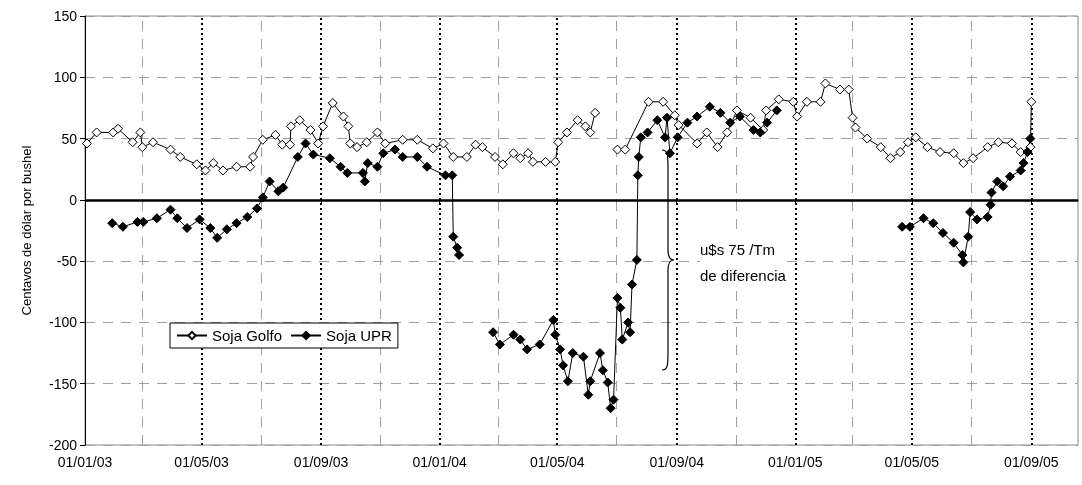  I want to click on y-axis-title: Centavos de dólar por bushel, so click(26, 230).